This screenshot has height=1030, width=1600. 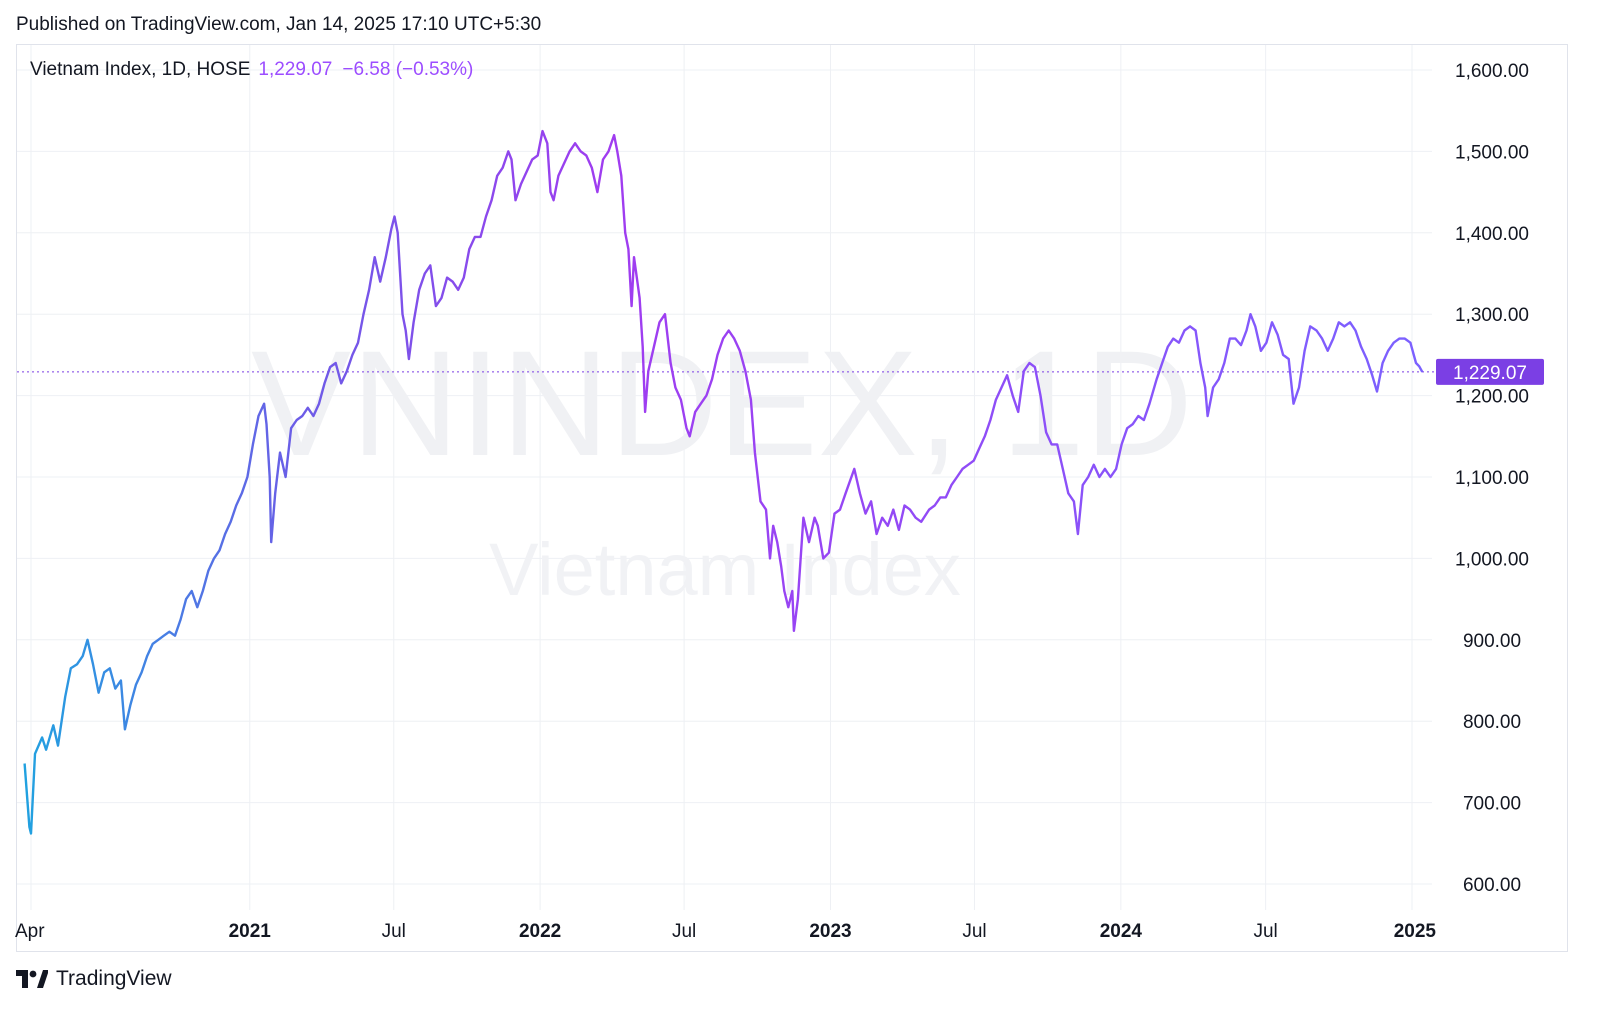 I want to click on last-price-tag-bg, so click(x=1490, y=371).